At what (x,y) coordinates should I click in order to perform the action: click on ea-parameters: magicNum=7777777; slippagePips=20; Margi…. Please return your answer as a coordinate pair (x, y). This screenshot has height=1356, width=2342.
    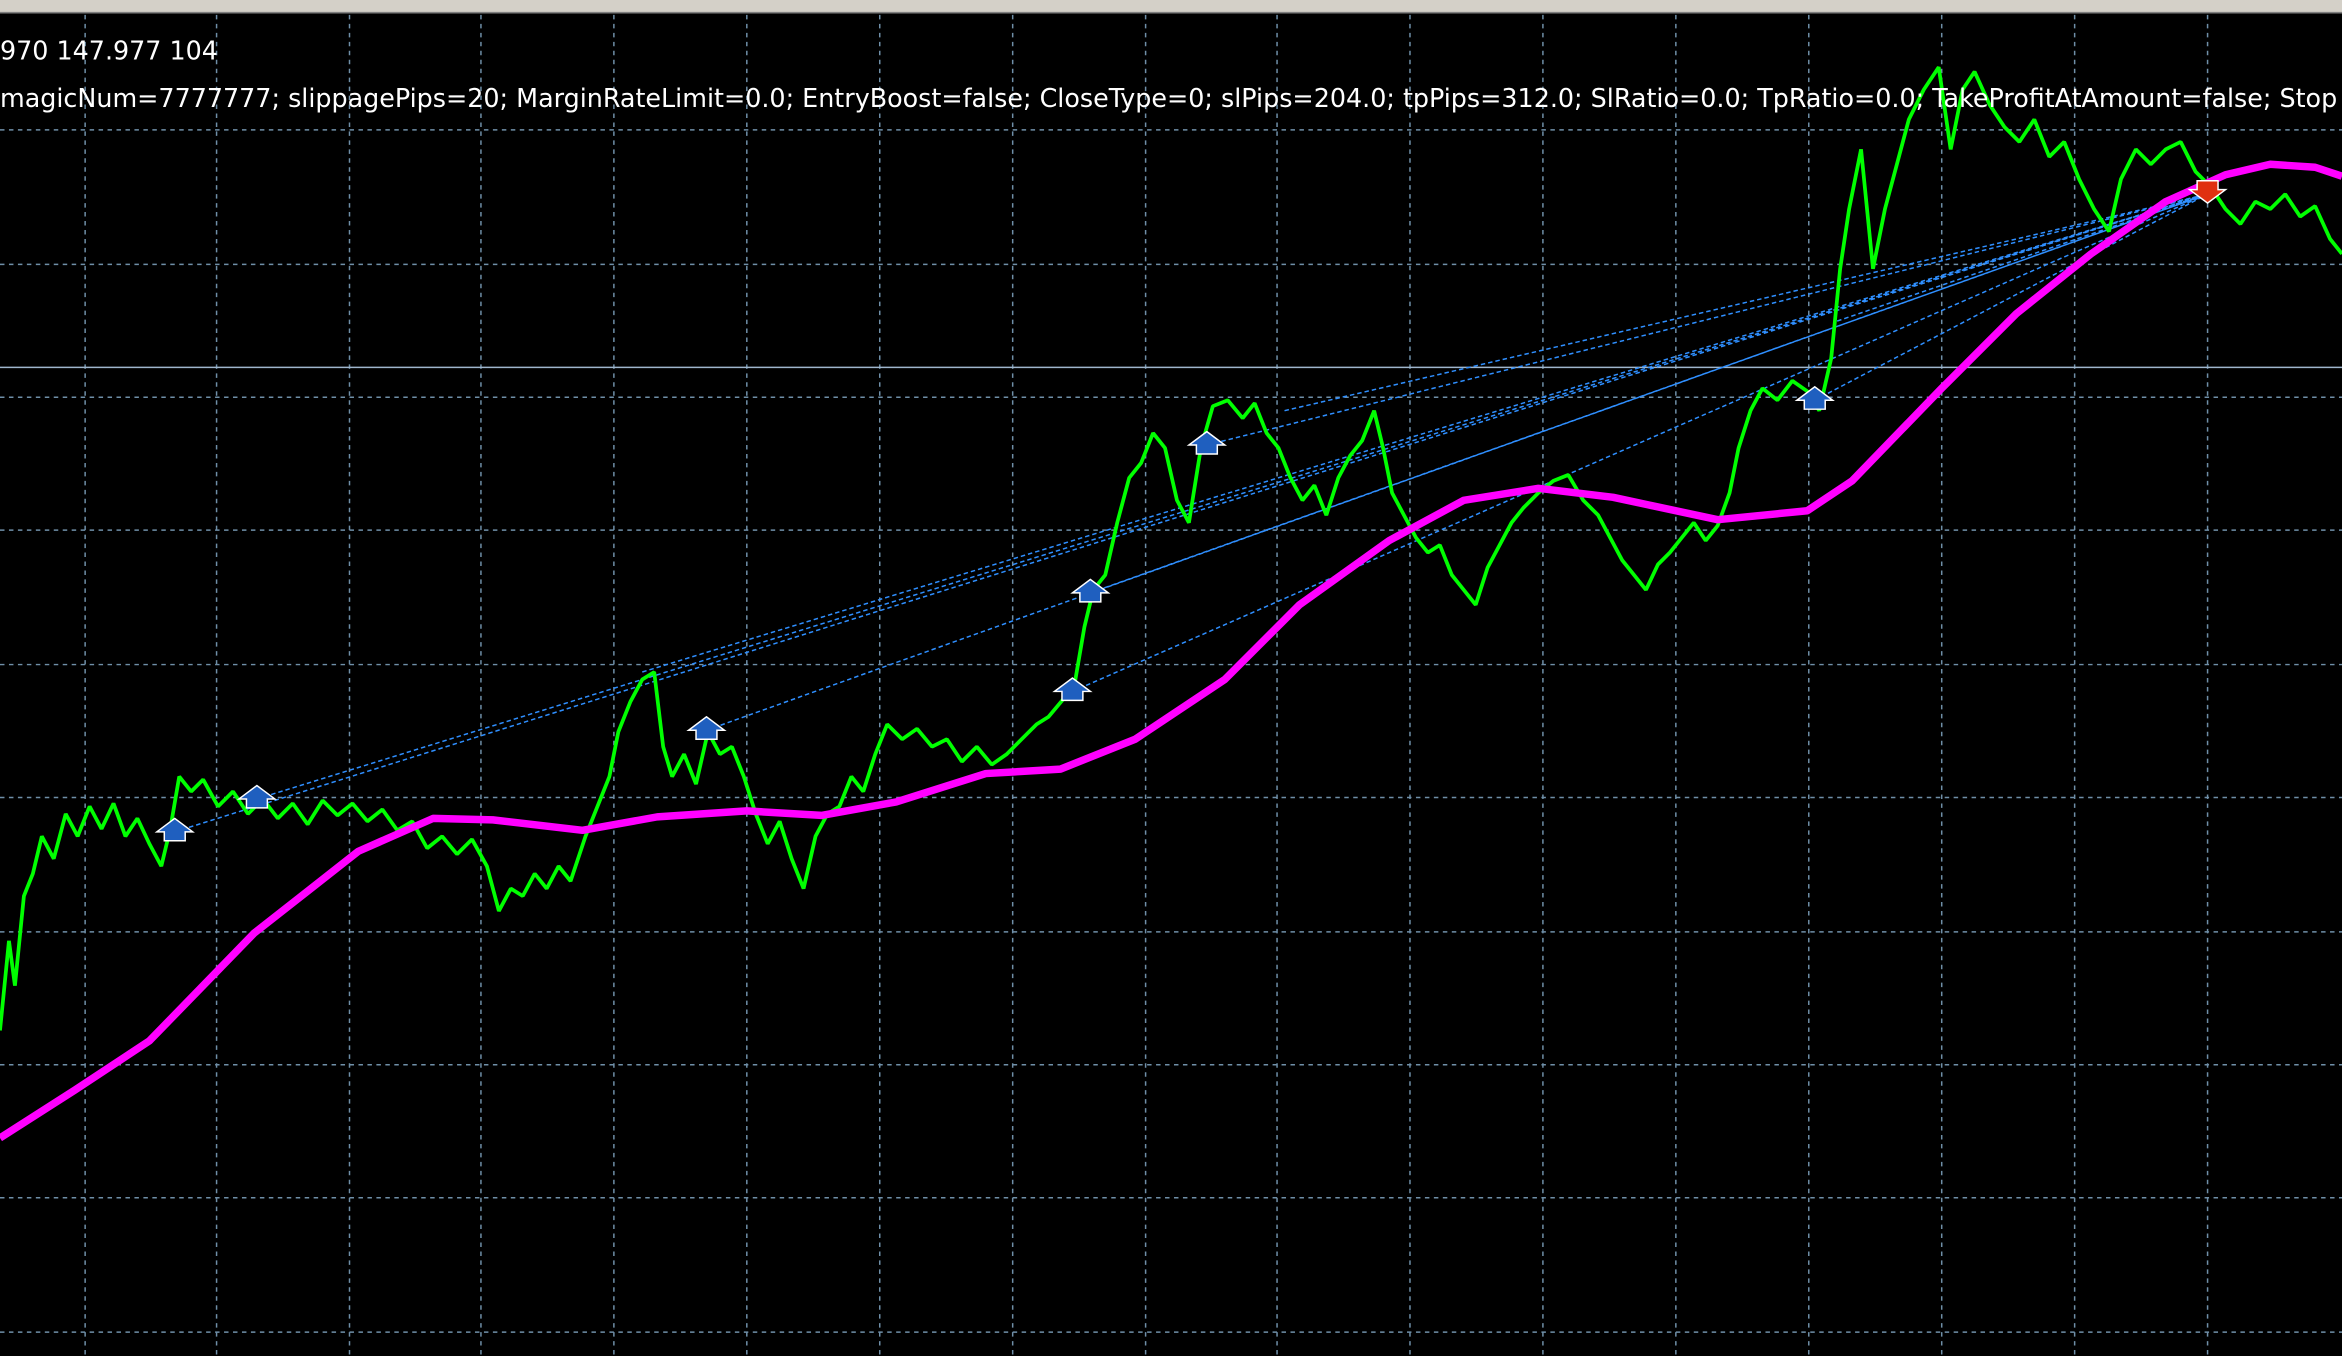
    Looking at the image, I should click on (1168, 98).